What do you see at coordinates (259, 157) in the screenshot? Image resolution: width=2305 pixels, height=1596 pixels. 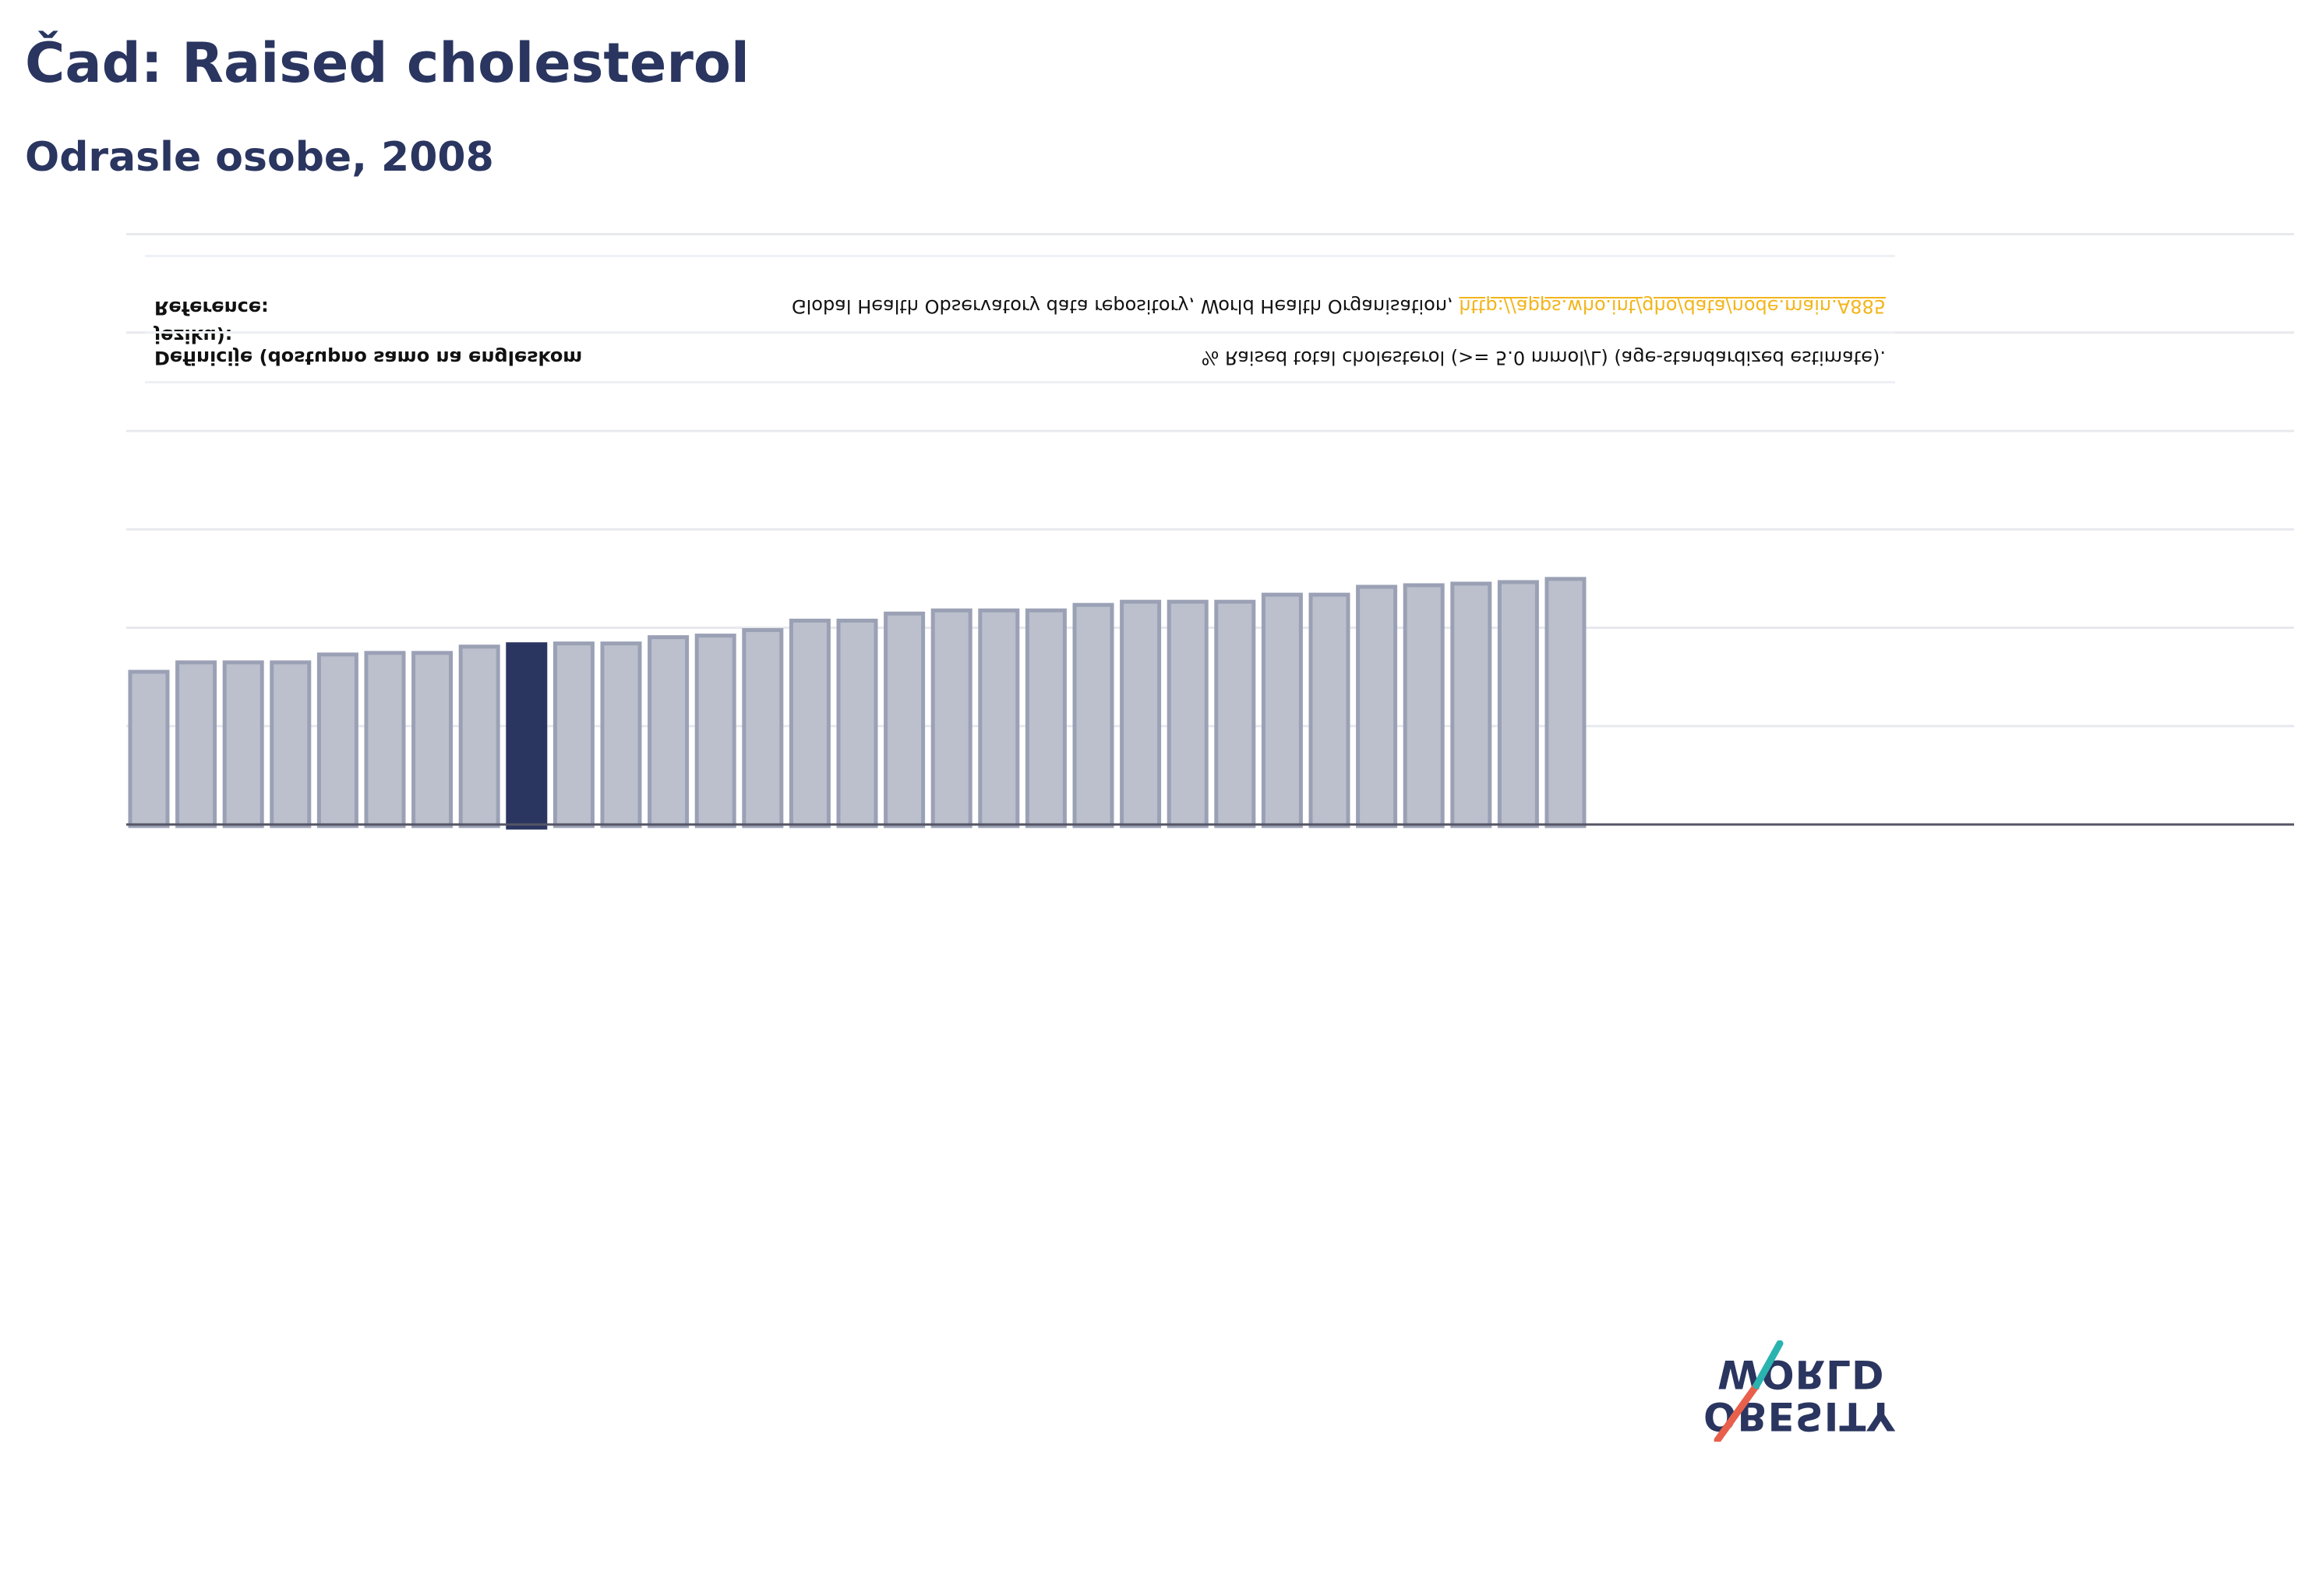 I see `page-subtitle: Odrasle osobe, 2008` at bounding box center [259, 157].